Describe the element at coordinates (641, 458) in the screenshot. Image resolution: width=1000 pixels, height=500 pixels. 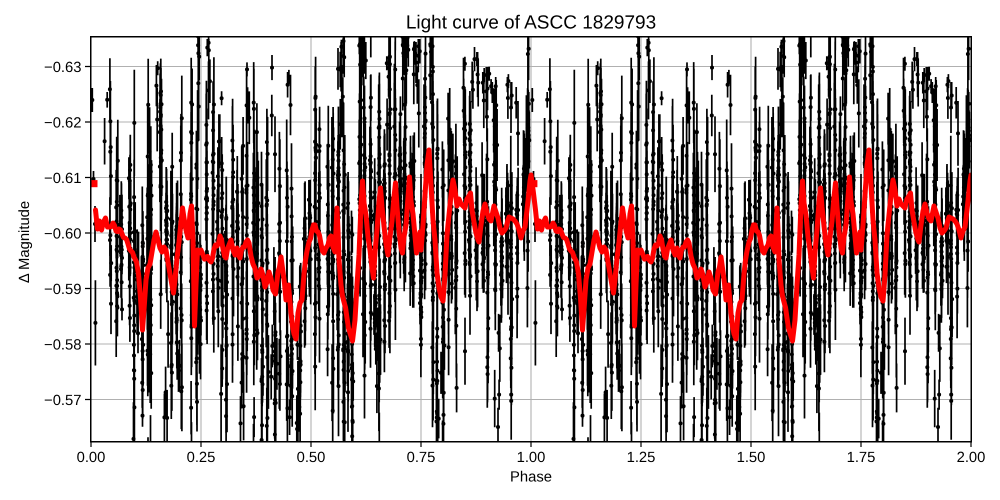
I see `svg-text: 1.25` at that location.